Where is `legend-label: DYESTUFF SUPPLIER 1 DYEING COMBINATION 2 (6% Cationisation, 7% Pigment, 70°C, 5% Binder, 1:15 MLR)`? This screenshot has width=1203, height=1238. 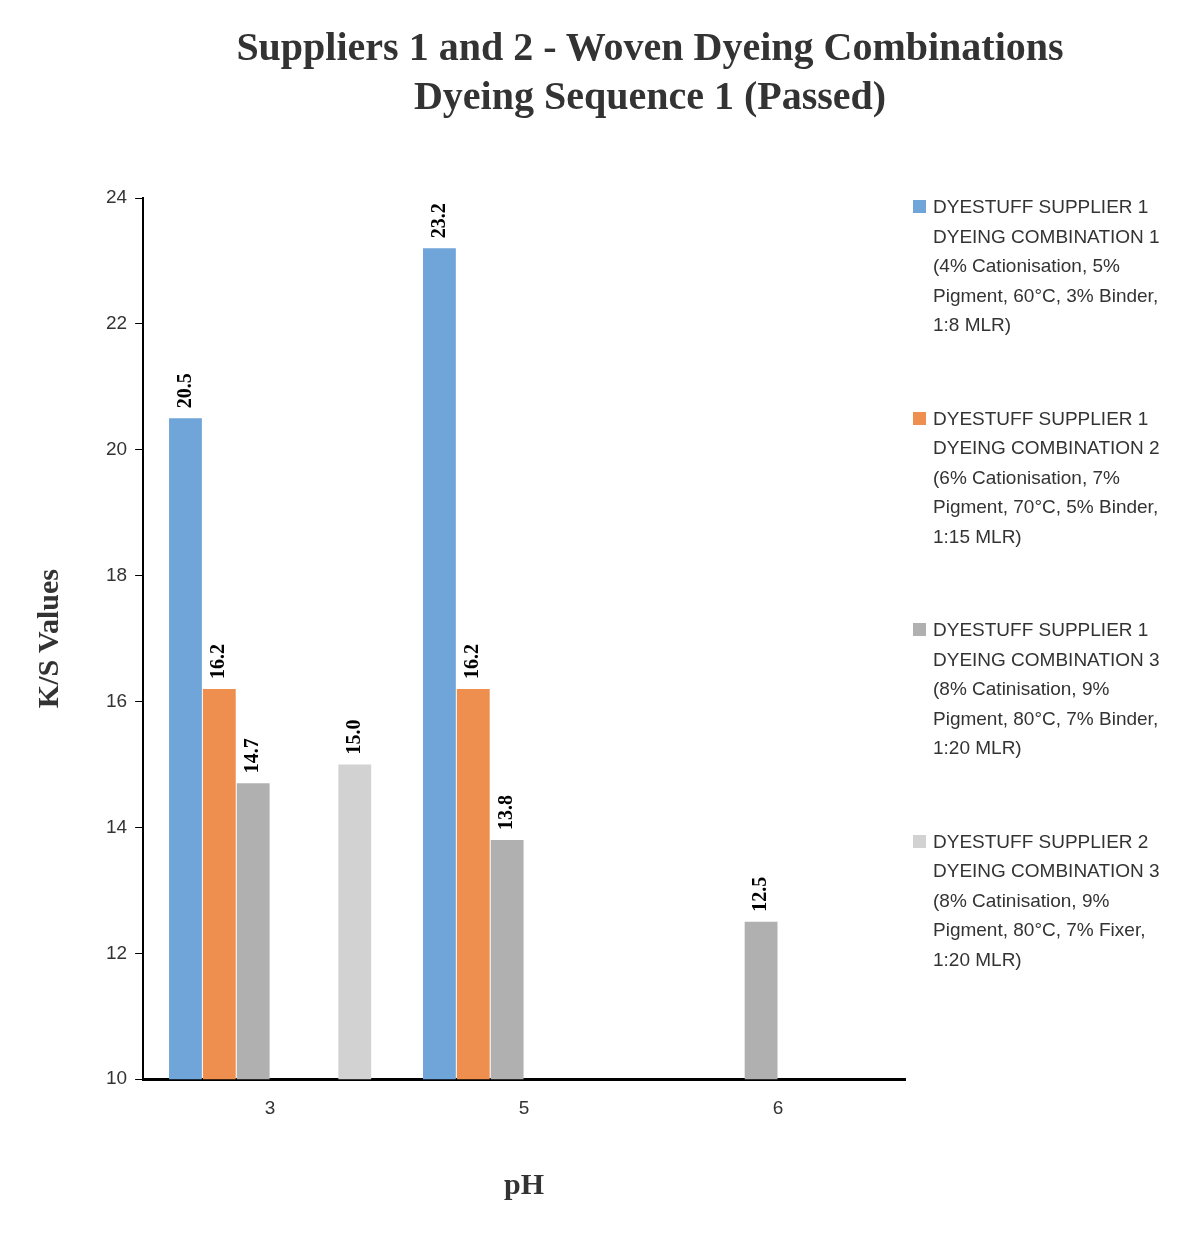 legend-label: DYESTUFF SUPPLIER 1 DYEING COMBINATION 2 (6% Cationisation, 7% Pigment, 70°C, 5% Binder, 1:15 MLR) is located at coordinates (1047, 477).